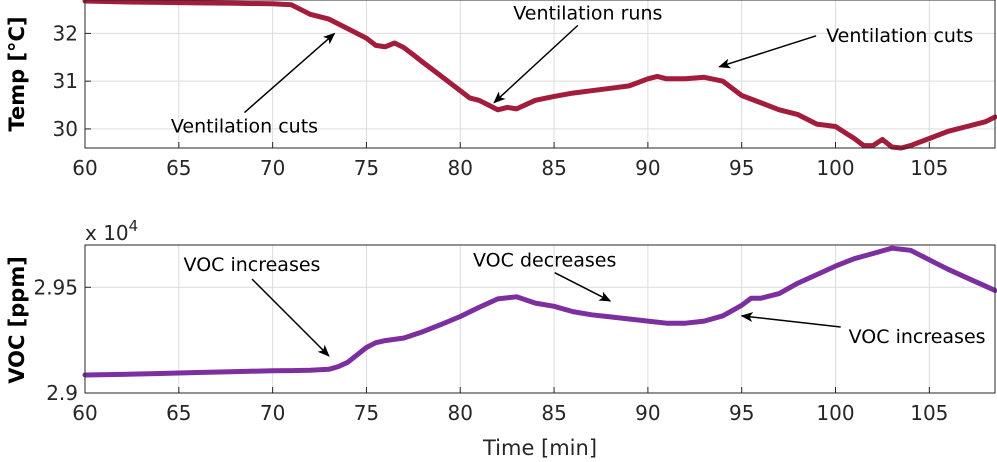 This screenshot has height=462, width=997. I want to click on y-axis-label: VOC [ppm], so click(17, 320).